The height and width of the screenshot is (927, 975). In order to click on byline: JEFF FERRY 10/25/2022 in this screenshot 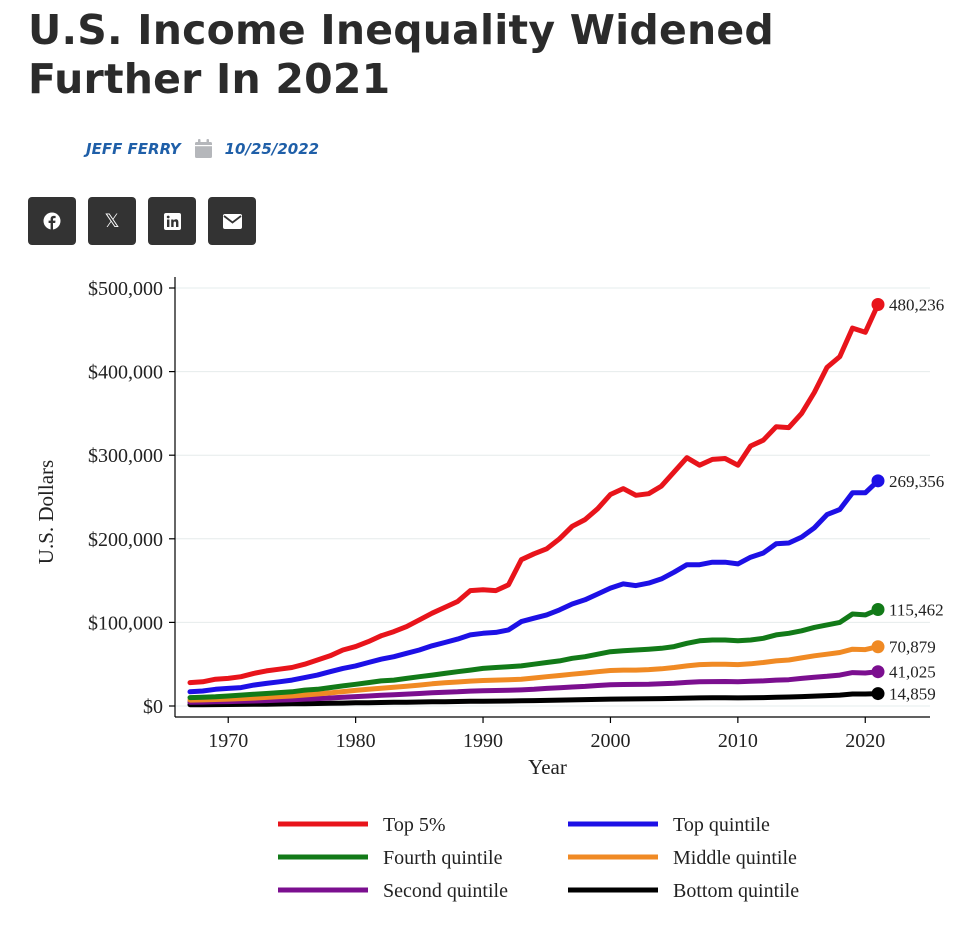, I will do `click(202, 148)`.